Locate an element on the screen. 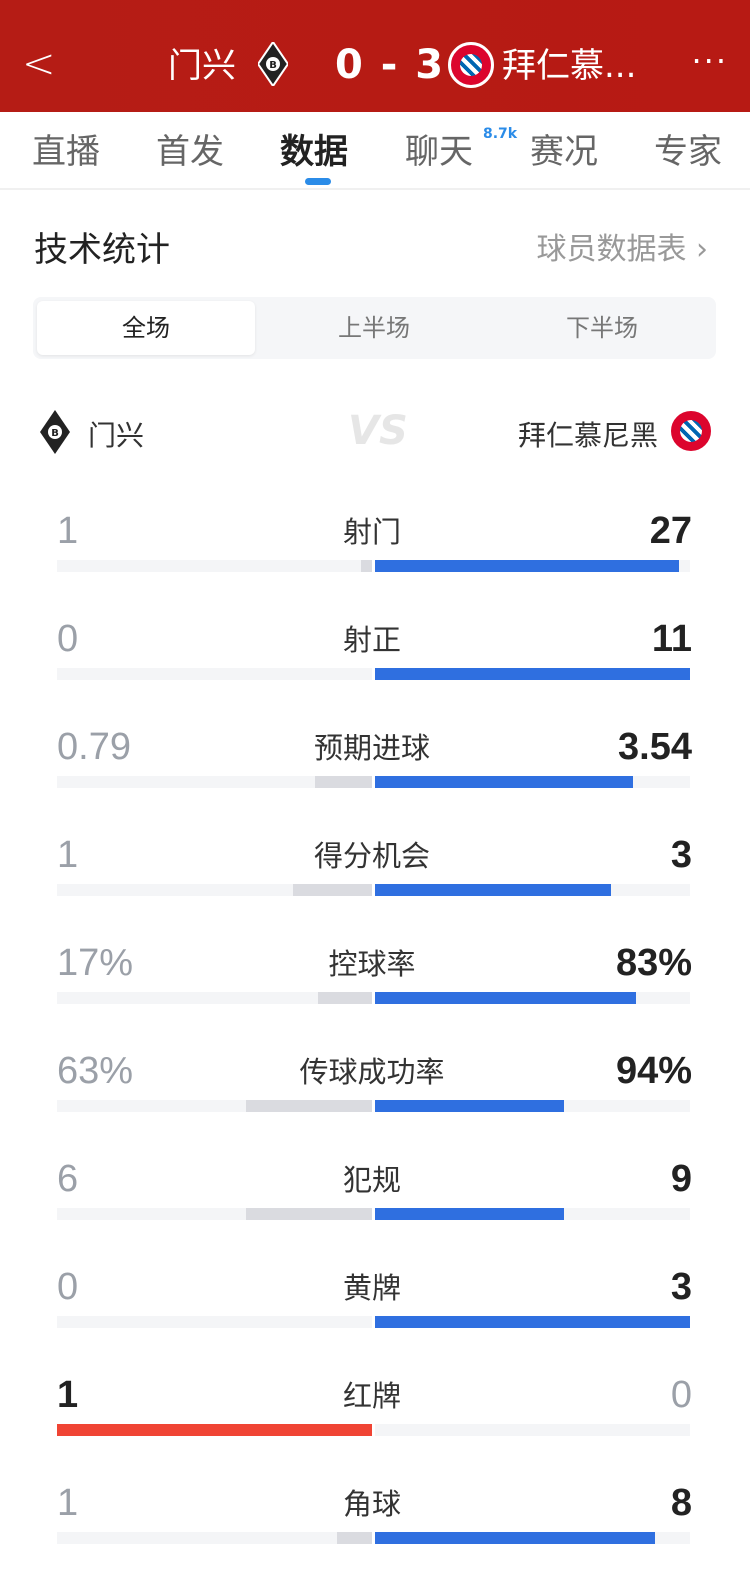 This screenshot has height=1586, width=750. away-value: 0 is located at coordinates (681, 1395).